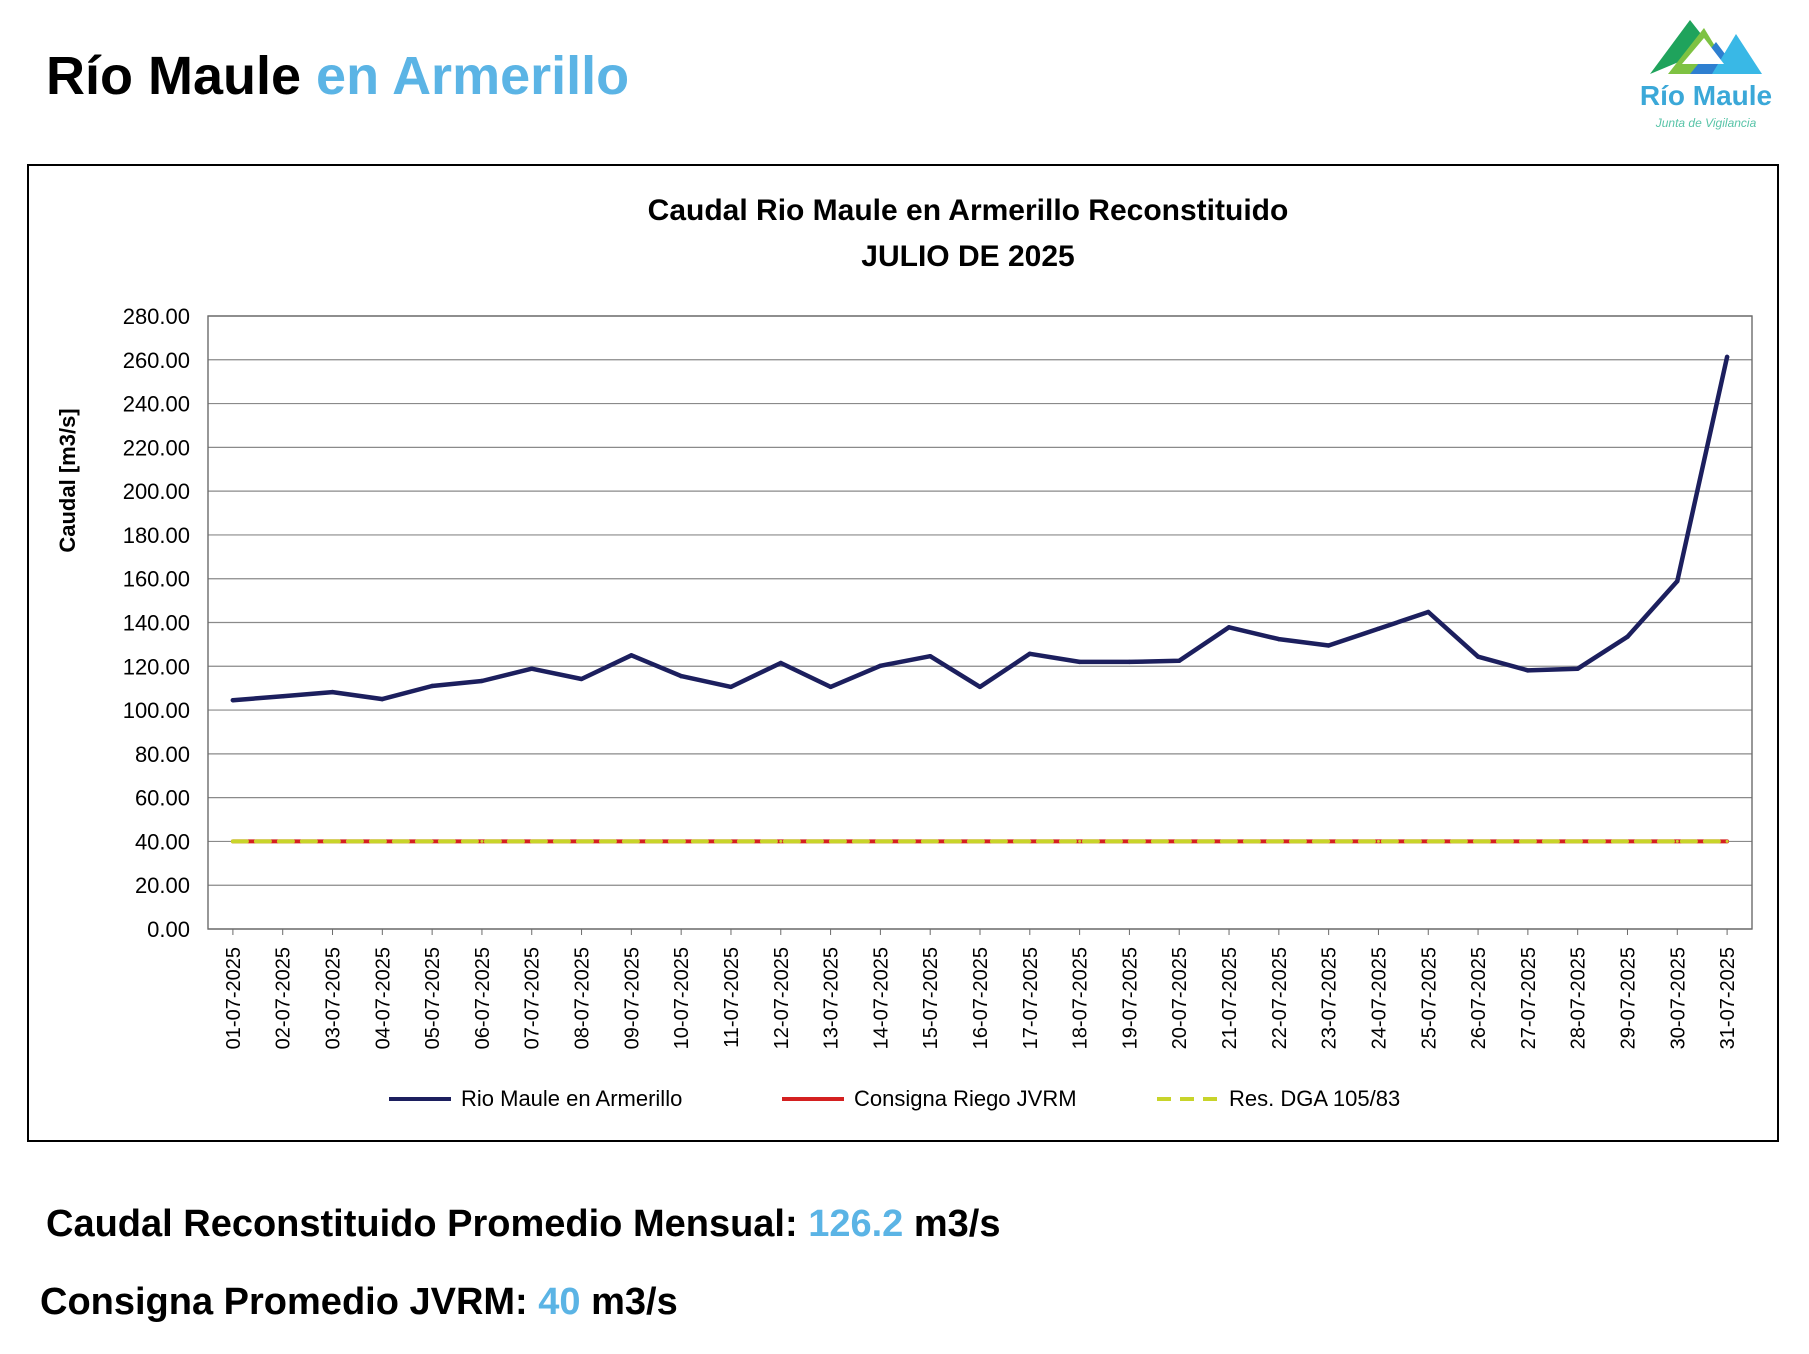 The width and height of the screenshot is (1809, 1354). I want to click on x-tick-label: 25-07-2025, so click(1429, 998).